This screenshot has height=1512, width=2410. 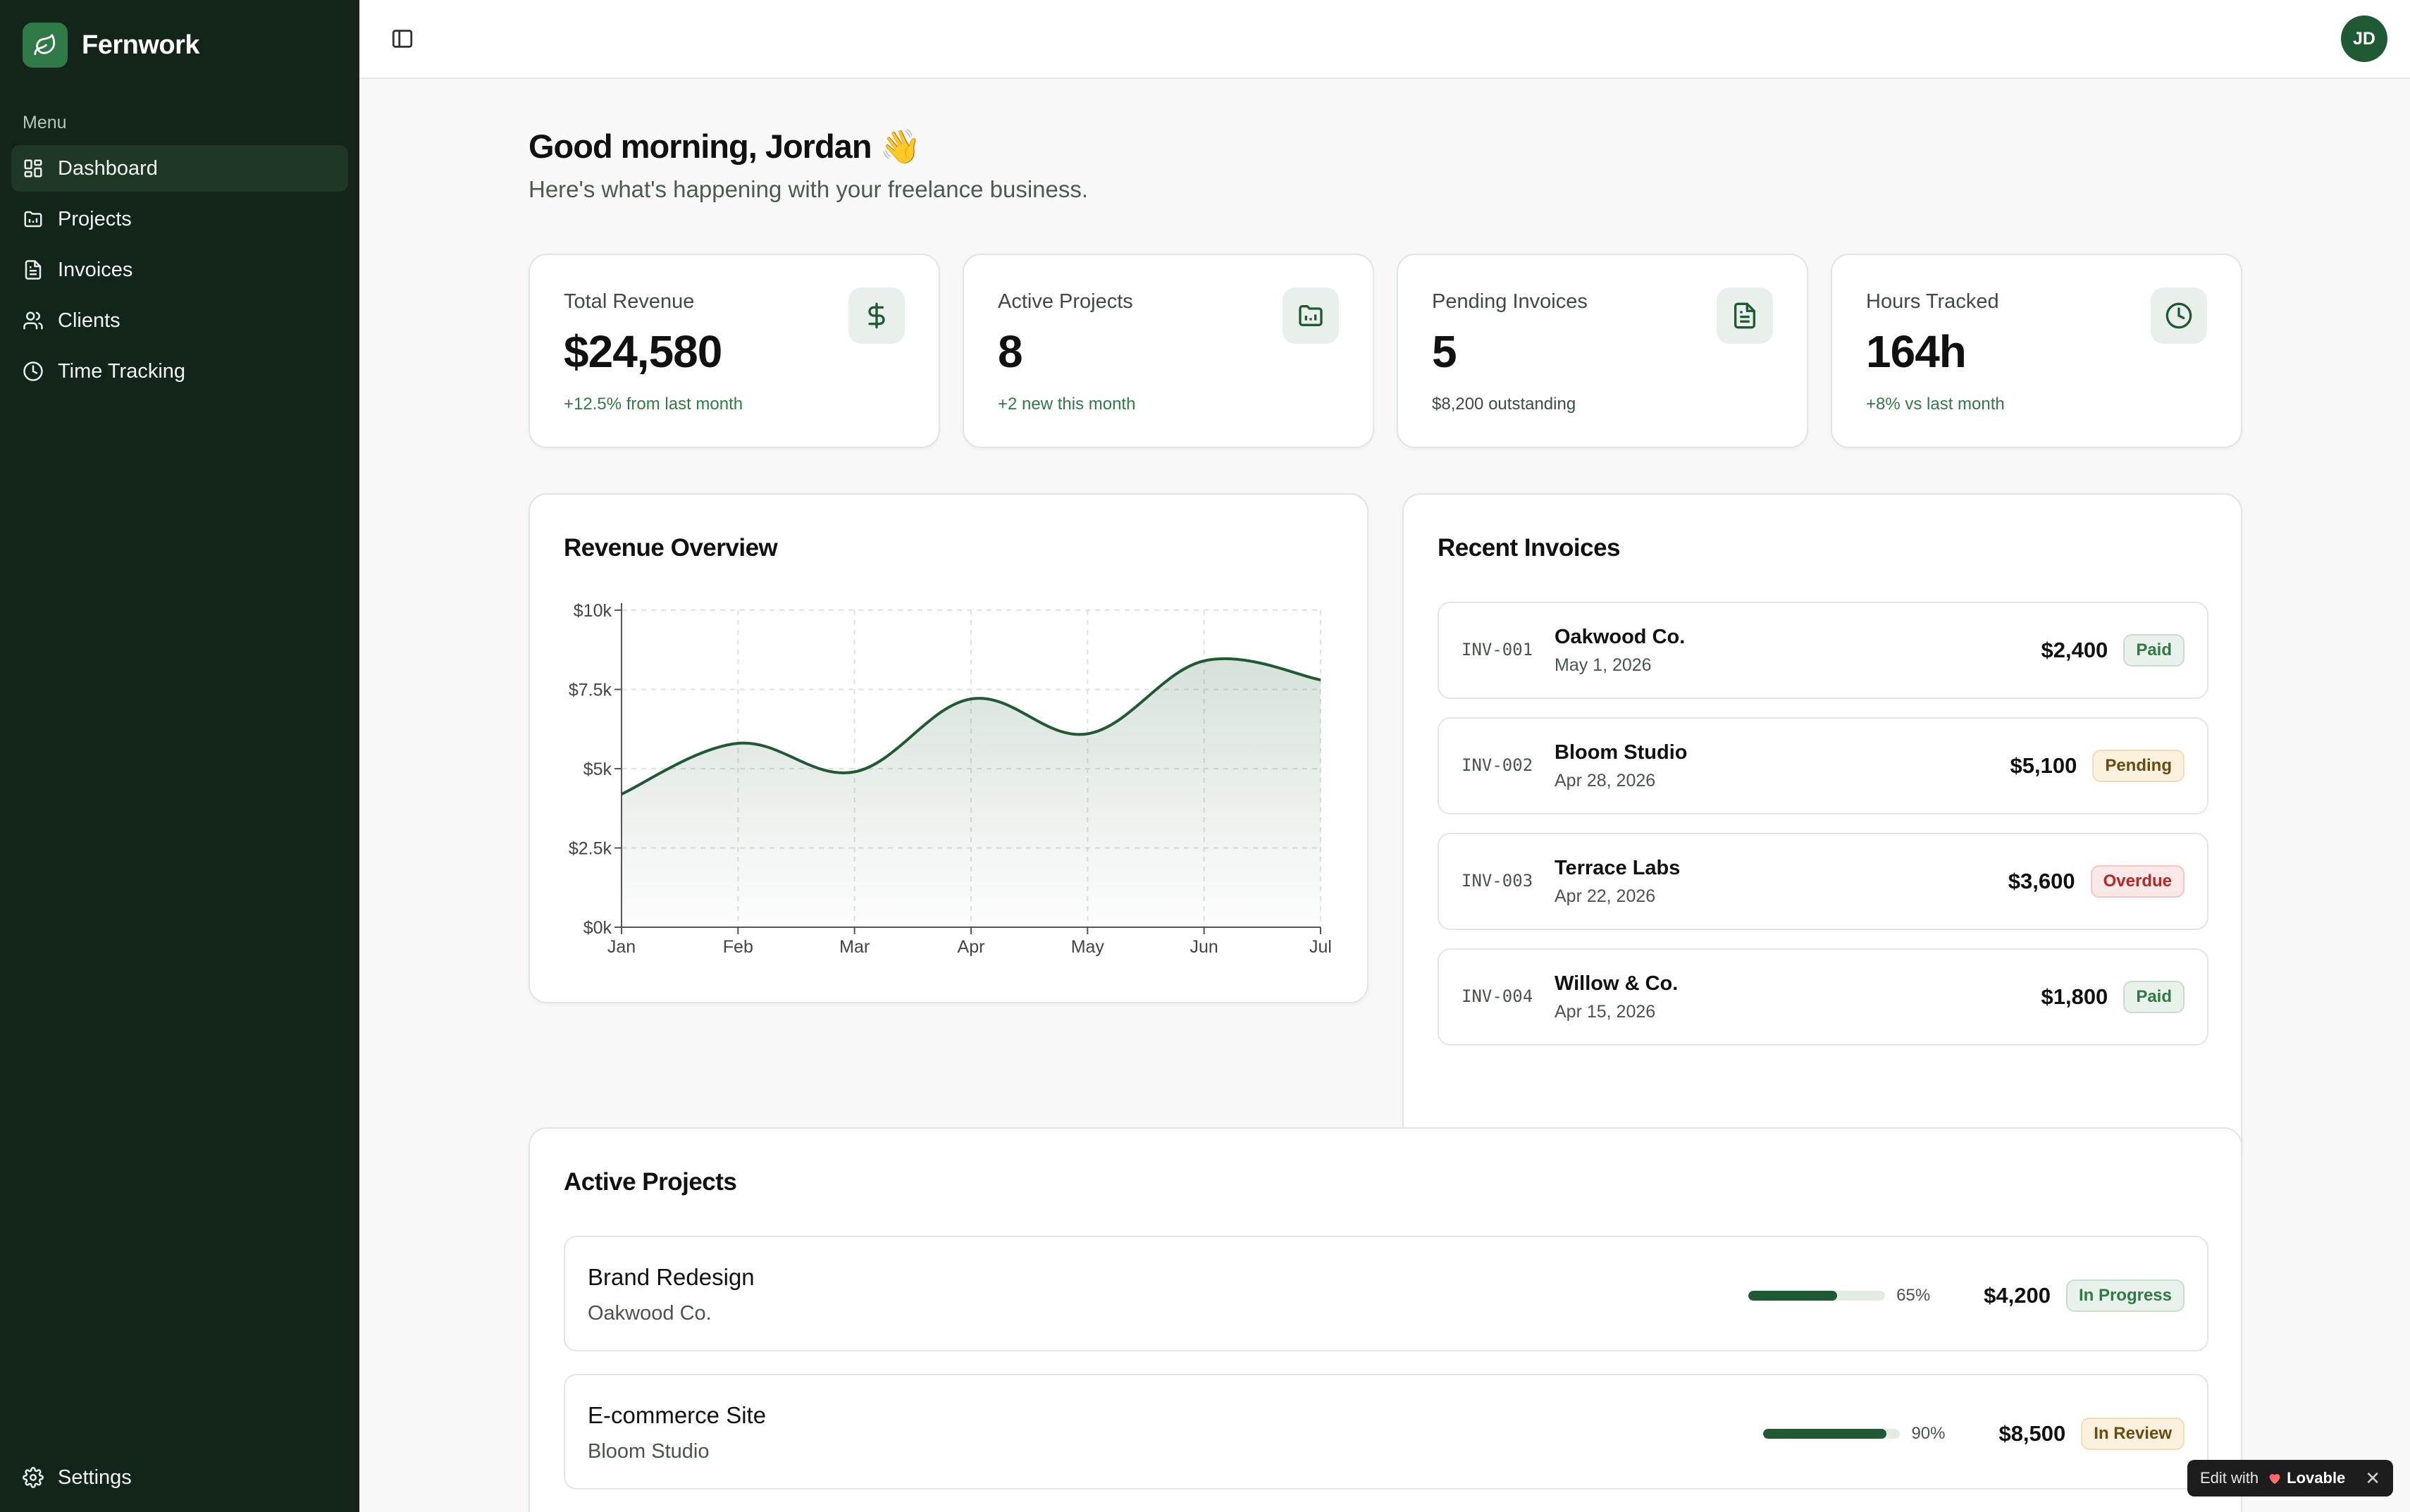 I want to click on x-tick-label: Jun, so click(x=1204, y=947).